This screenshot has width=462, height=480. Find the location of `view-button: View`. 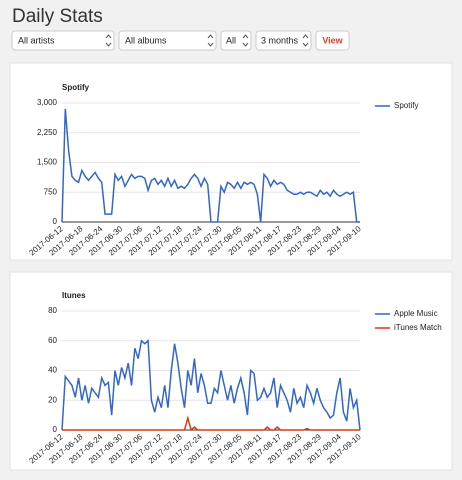

view-button: View is located at coordinates (332, 40).